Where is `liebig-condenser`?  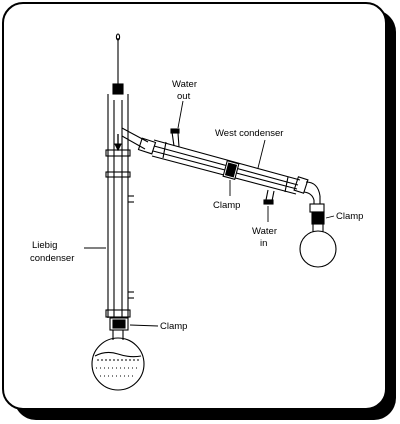
liebig-condenser is located at coordinates (127, 208).